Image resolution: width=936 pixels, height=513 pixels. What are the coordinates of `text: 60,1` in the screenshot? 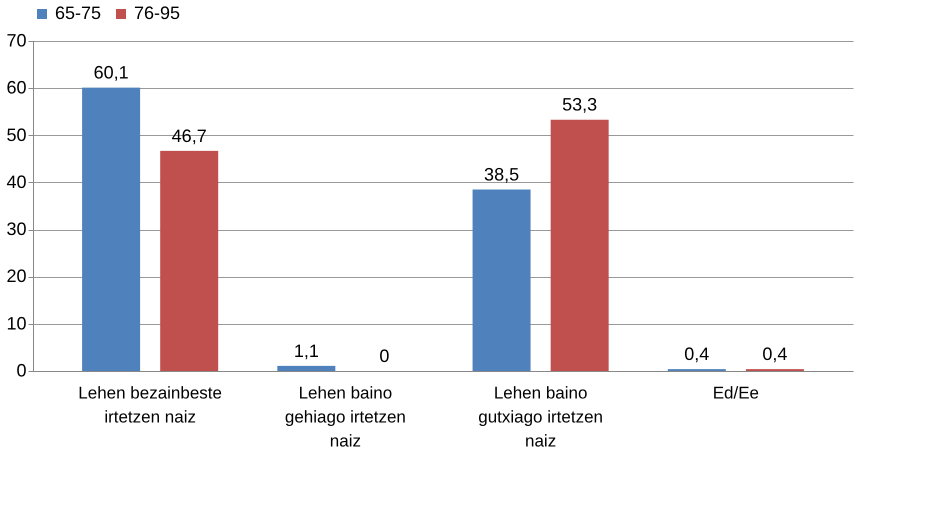 It's located at (111, 72).